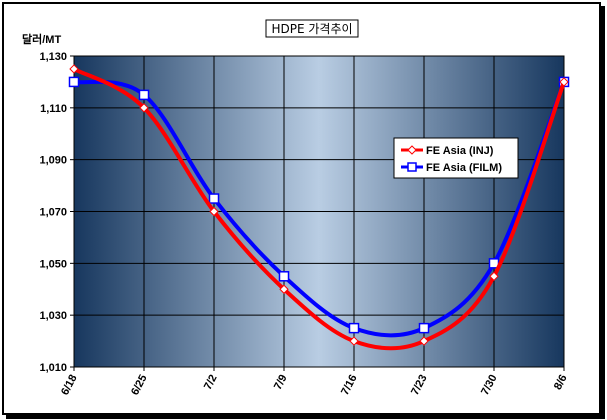  What do you see at coordinates (139, 385) in the screenshot?
I see `x-tick-label: 6/25` at bounding box center [139, 385].